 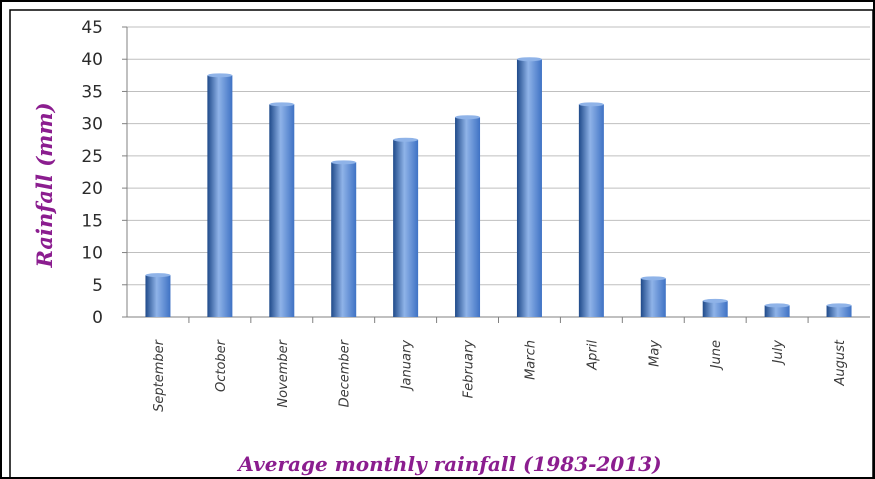 I want to click on bar-cap-february, so click(x=468, y=117).